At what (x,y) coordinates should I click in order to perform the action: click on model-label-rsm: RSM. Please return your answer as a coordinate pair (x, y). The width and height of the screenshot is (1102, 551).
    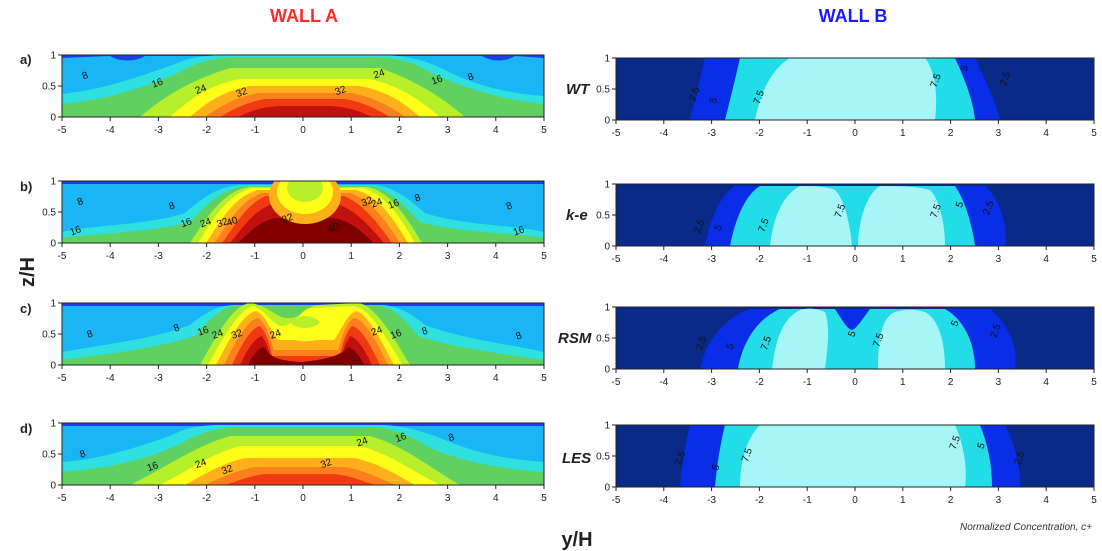
    Looking at the image, I should click on (575, 338).